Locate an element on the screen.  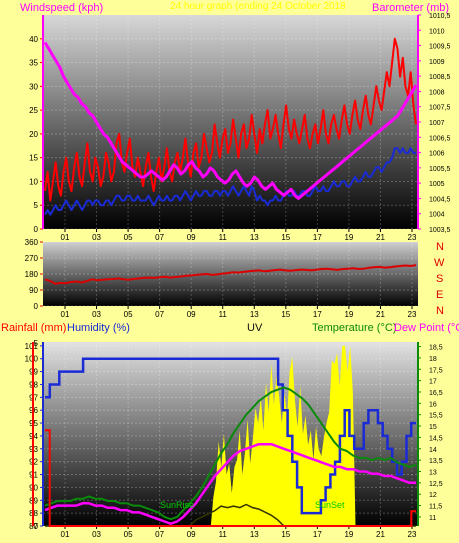
y-tick-label-hum: 100 is located at coordinates (32, 359).